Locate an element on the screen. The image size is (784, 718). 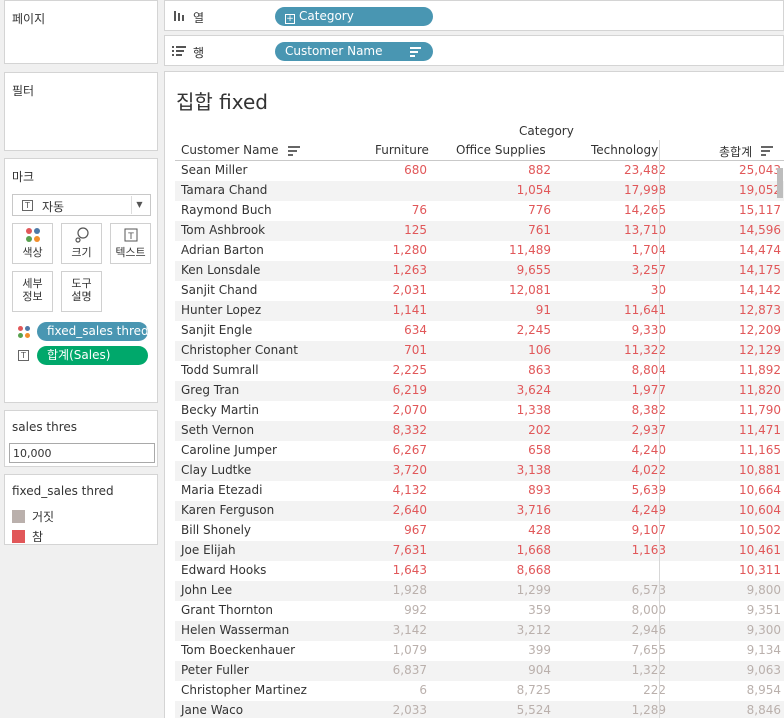
customer-name-cell: Becky Martin is located at coordinates (220, 410).